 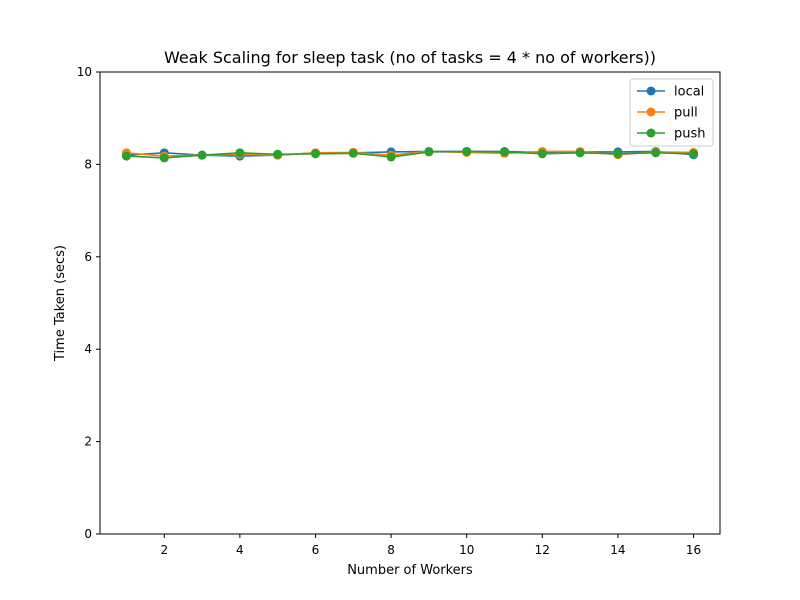 I want to click on x-axis-label: Number of Workers, so click(x=410, y=570).